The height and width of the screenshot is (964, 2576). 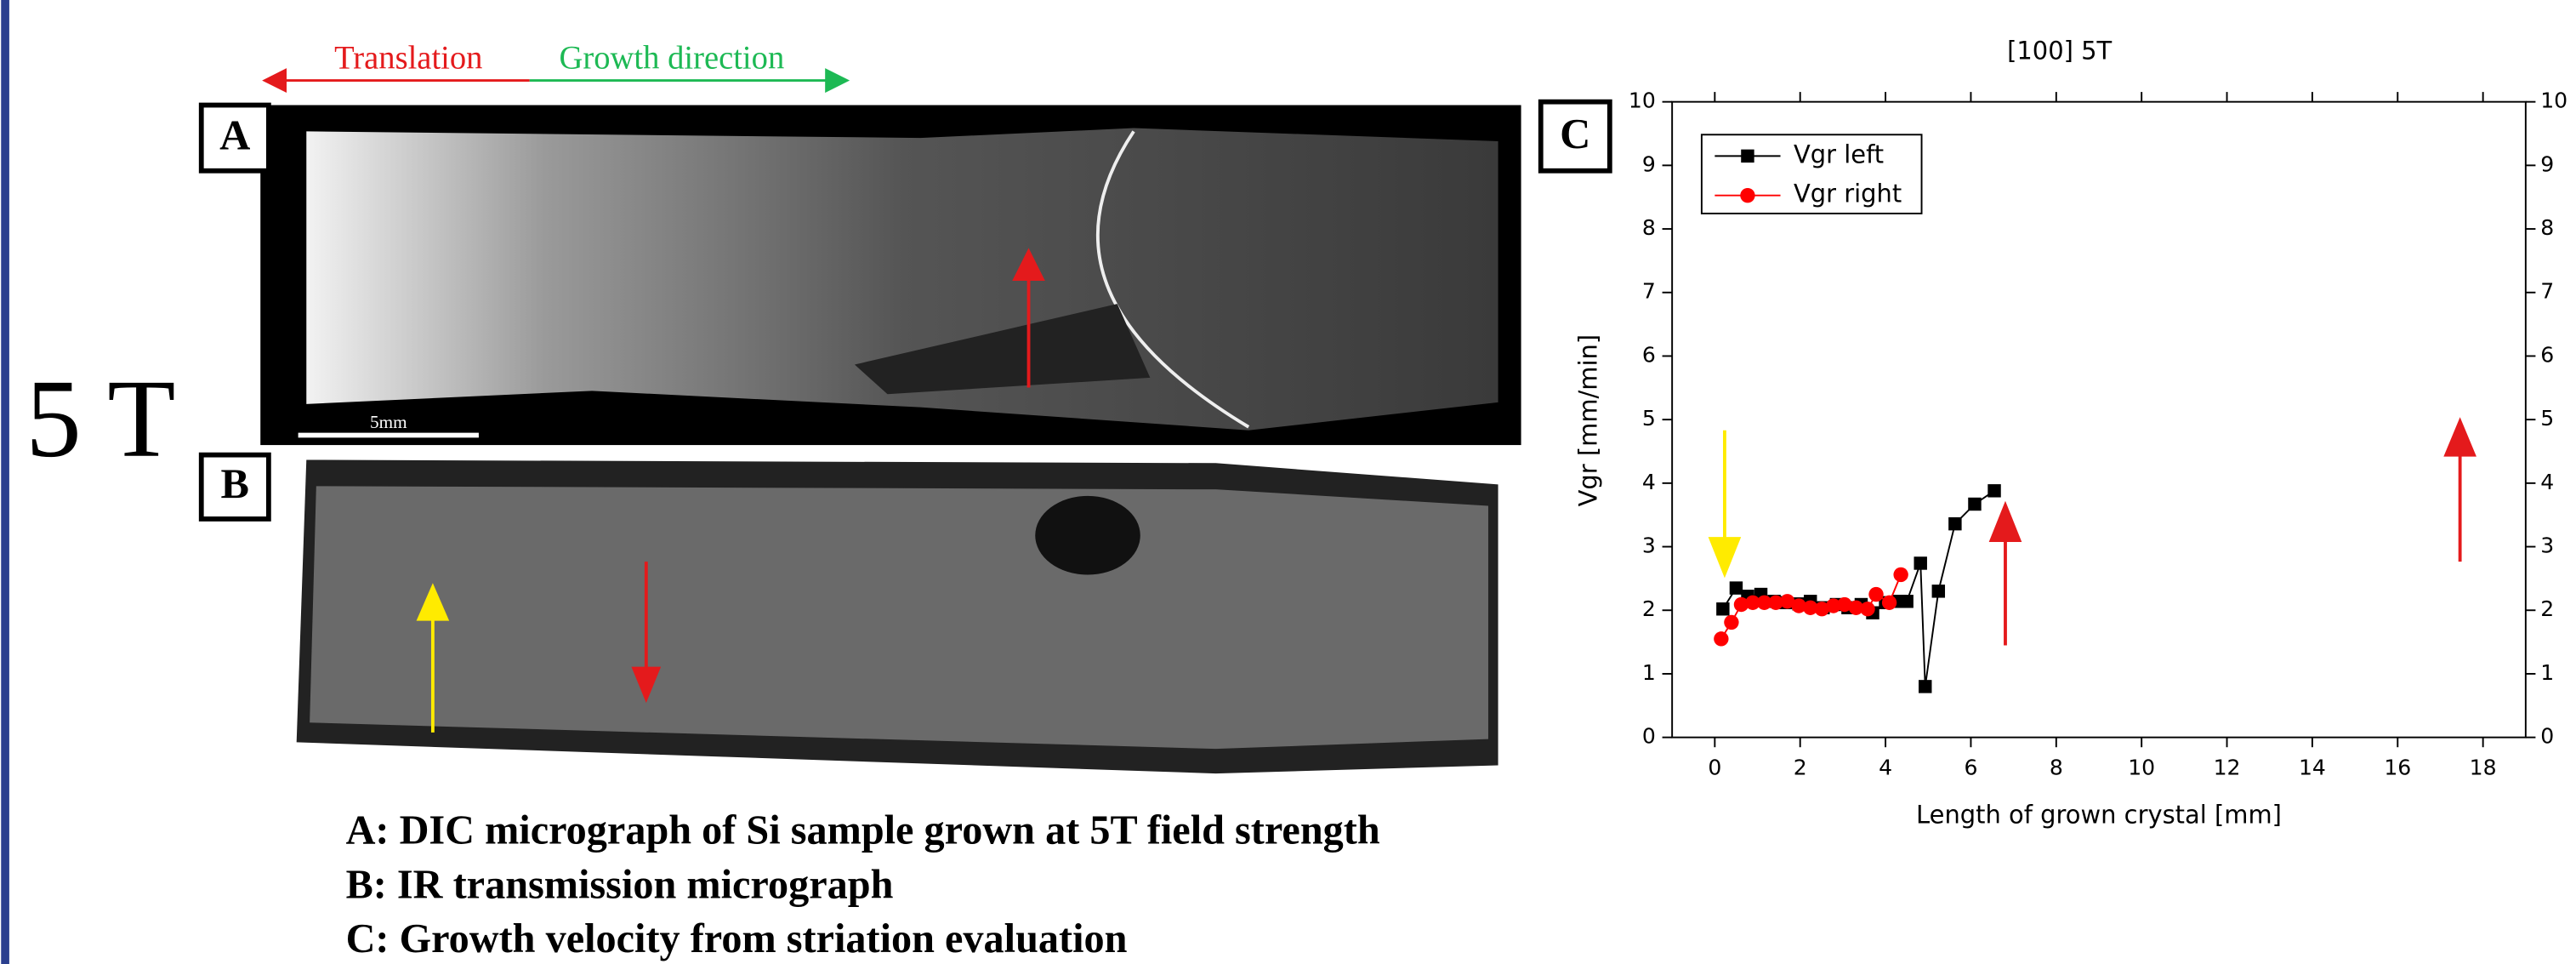 I want to click on y-tick-label: 7, so click(x=1649, y=291).